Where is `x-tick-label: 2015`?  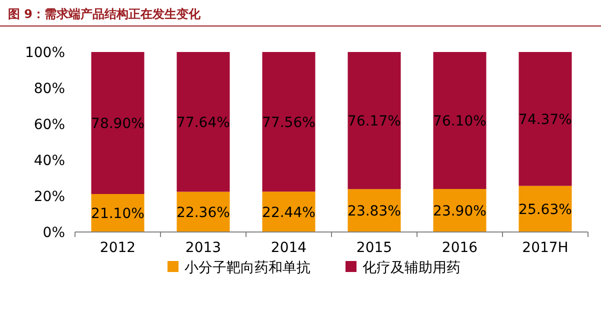
x-tick-label: 2015 is located at coordinates (374, 248).